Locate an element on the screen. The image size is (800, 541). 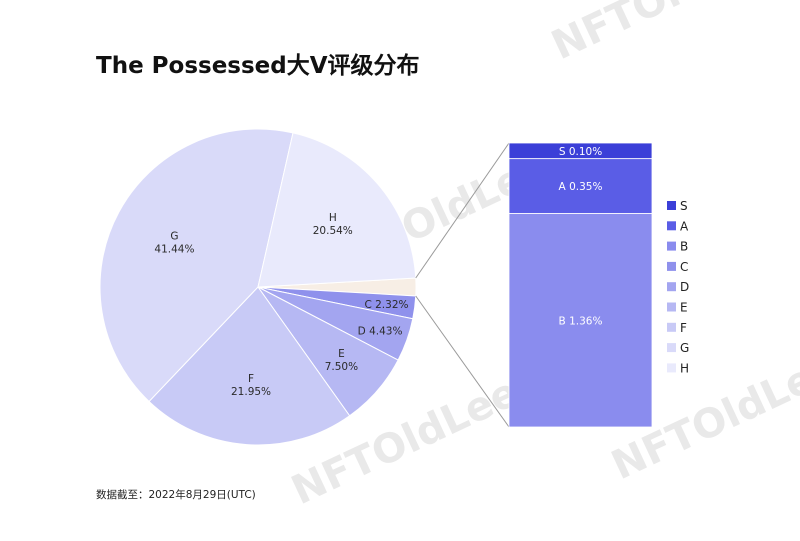
bar-label-b: B 1.36% is located at coordinates (581, 321).